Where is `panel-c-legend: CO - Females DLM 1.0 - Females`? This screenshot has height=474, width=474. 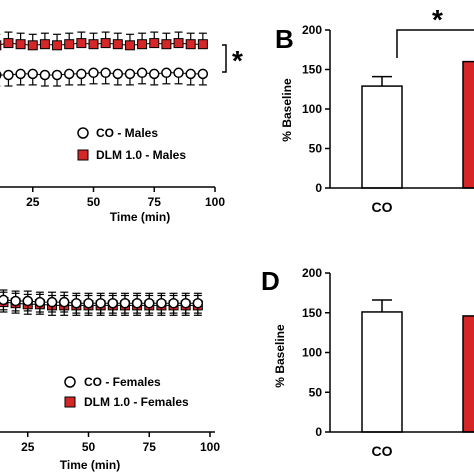 panel-c-legend: CO - Females DLM 1.0 - Females is located at coordinates (126, 392).